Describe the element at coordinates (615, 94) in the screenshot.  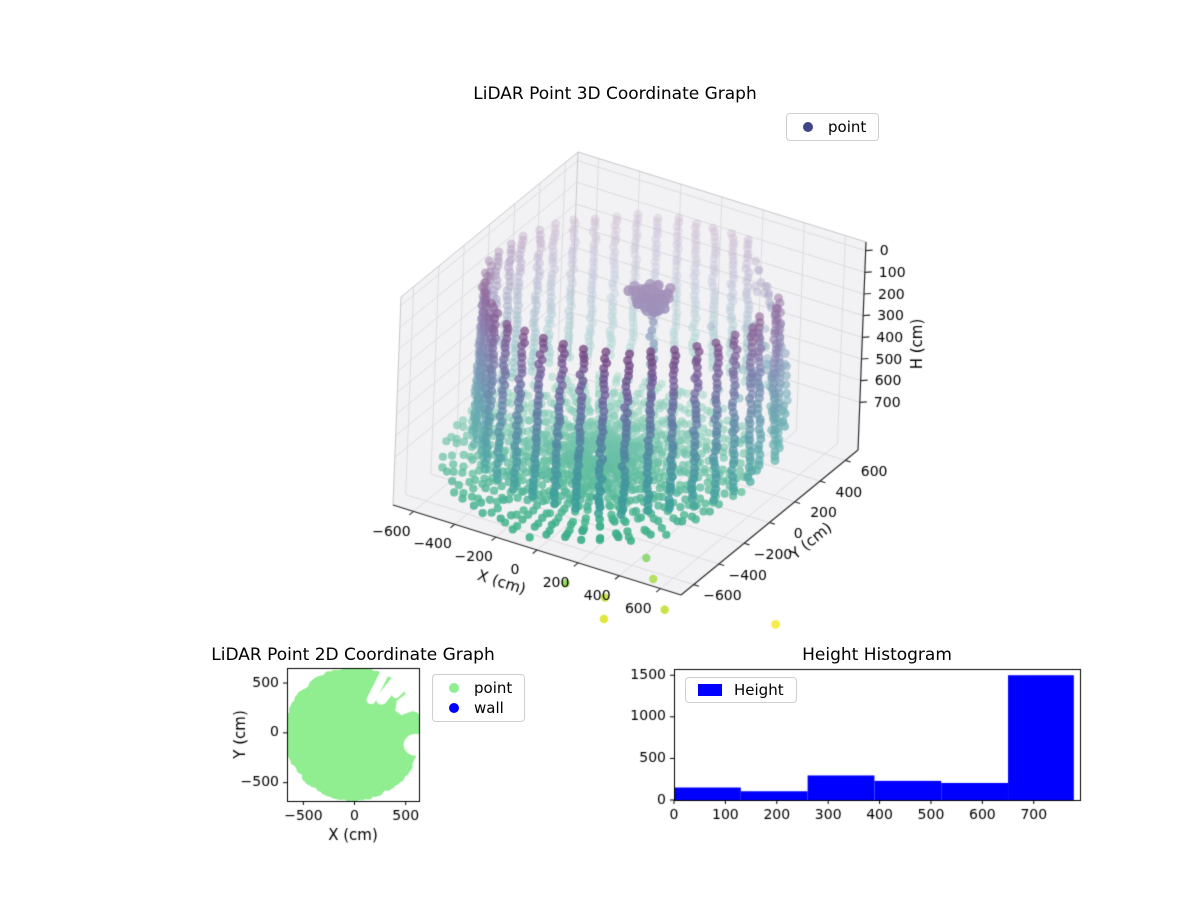
I see `plot3d-title: LiDAR Point 3D Coordinate Graph` at that location.